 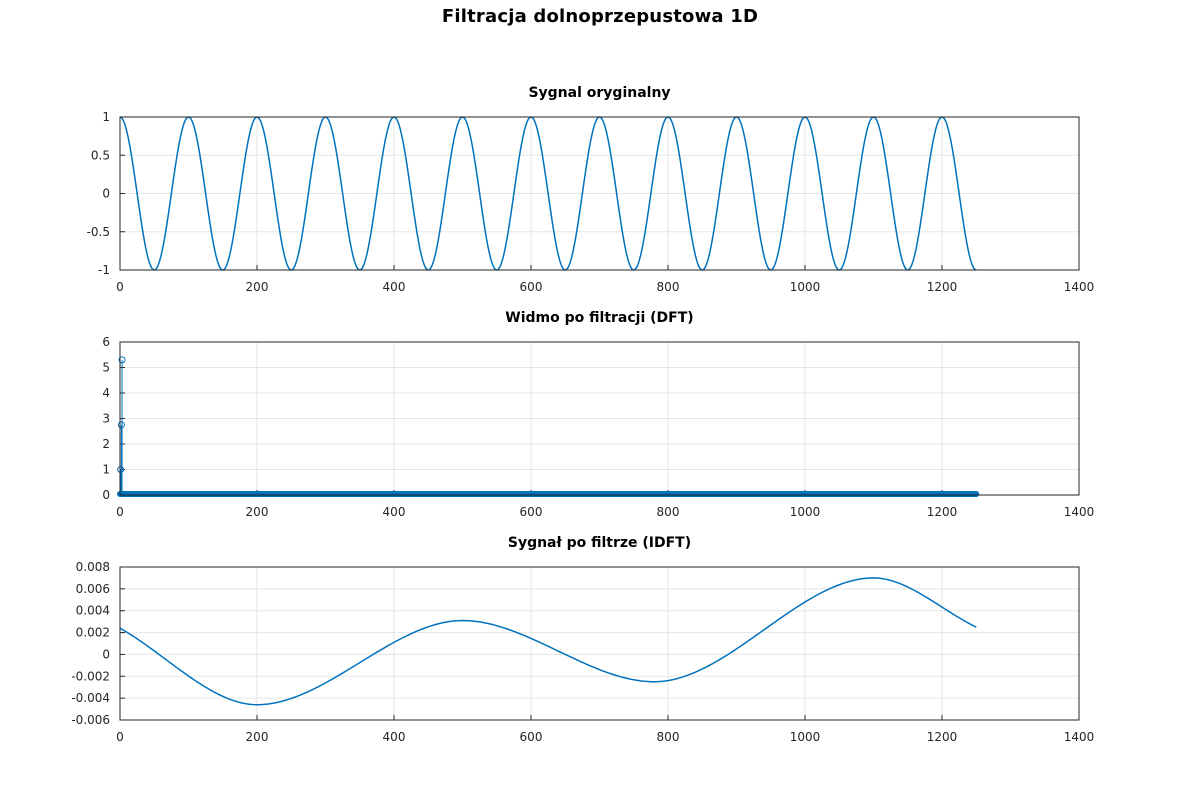 What do you see at coordinates (106, 393) in the screenshot?
I see `y-tick-label: 4` at bounding box center [106, 393].